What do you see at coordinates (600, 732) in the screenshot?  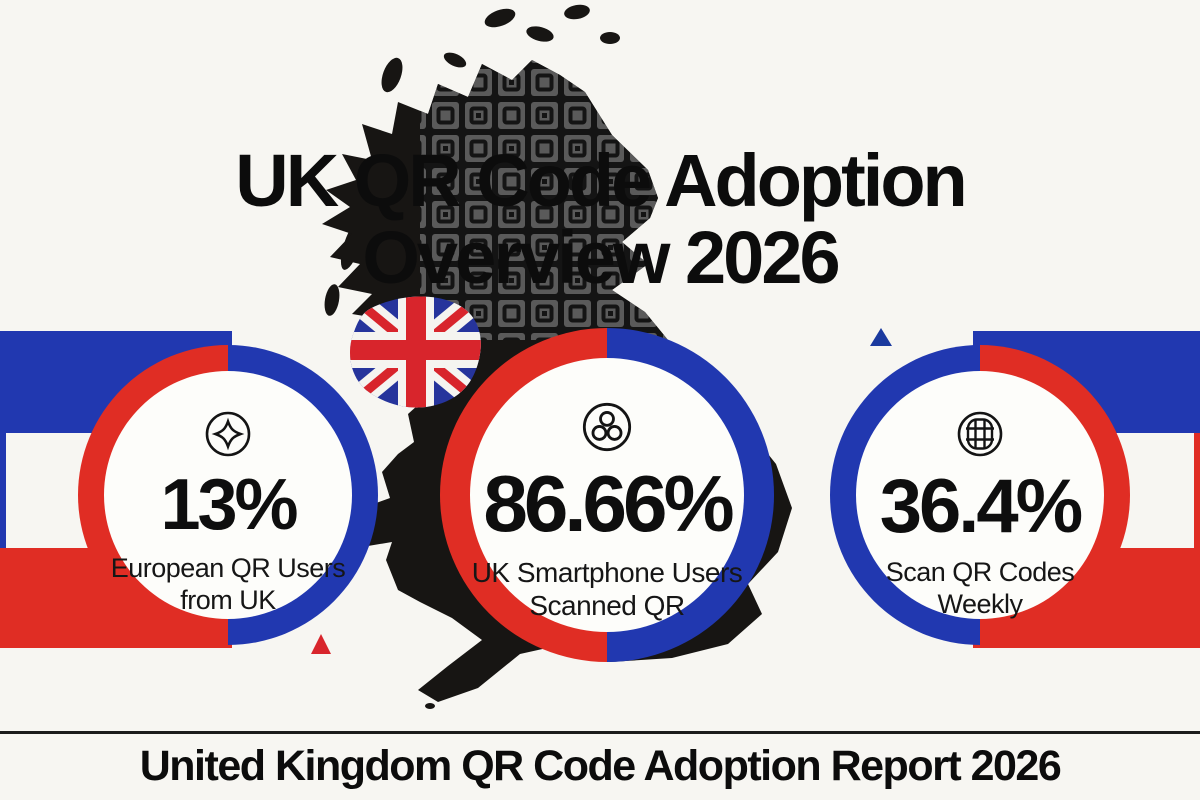 I see `footer-divider` at bounding box center [600, 732].